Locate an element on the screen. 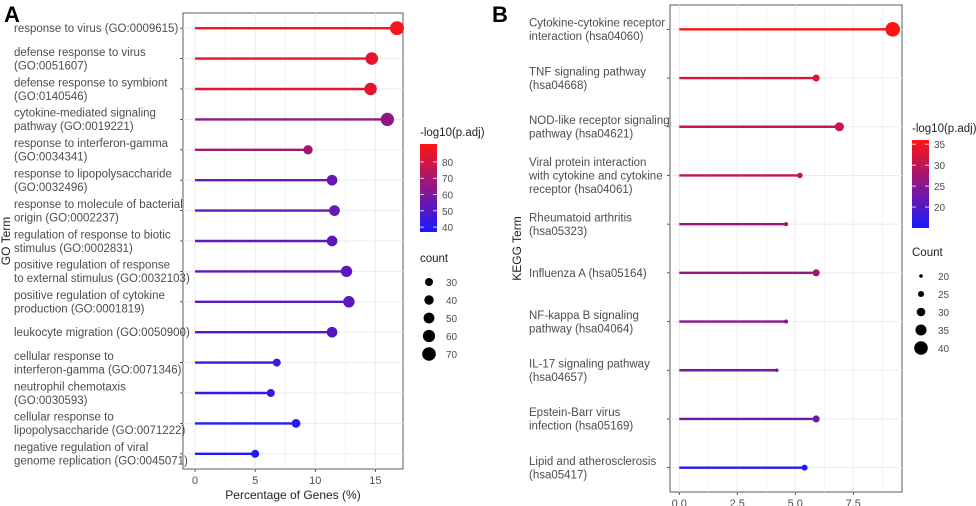 The height and width of the screenshot is (506, 976). y-tick-label-line: interferon-gamma (GO:0071346) is located at coordinates (98, 370).